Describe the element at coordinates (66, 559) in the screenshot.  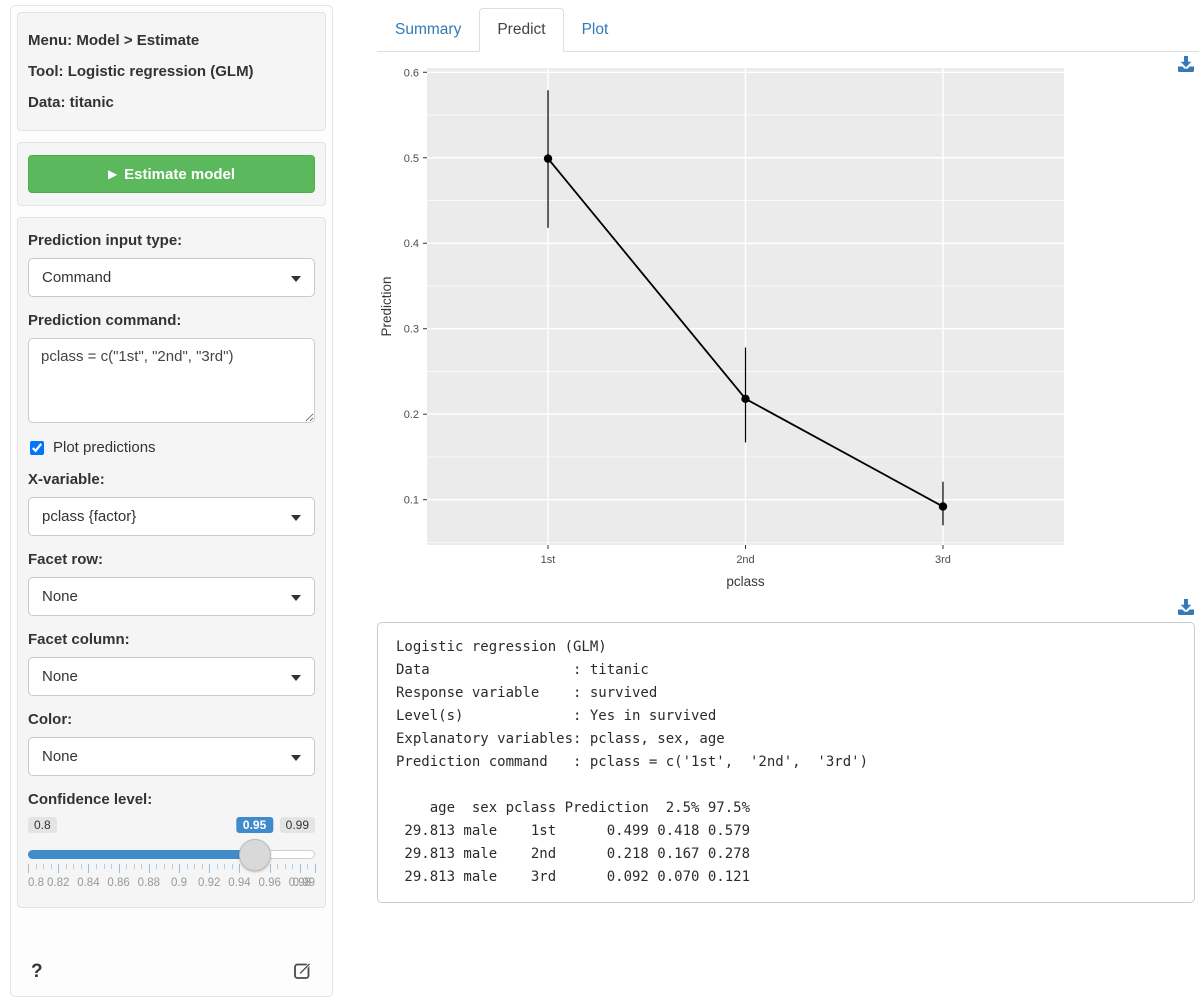
I see `facet-row-label: Facet row:` at that location.